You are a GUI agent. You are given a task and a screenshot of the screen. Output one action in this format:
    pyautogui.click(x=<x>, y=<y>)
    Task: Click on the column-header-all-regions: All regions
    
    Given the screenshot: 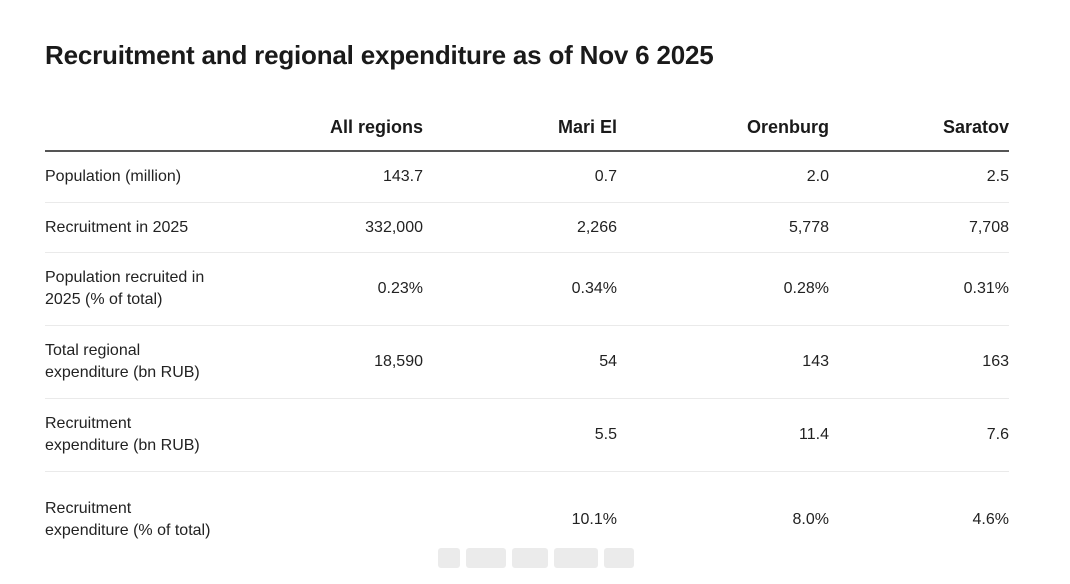 What is the action you would take?
    pyautogui.click(x=324, y=130)
    